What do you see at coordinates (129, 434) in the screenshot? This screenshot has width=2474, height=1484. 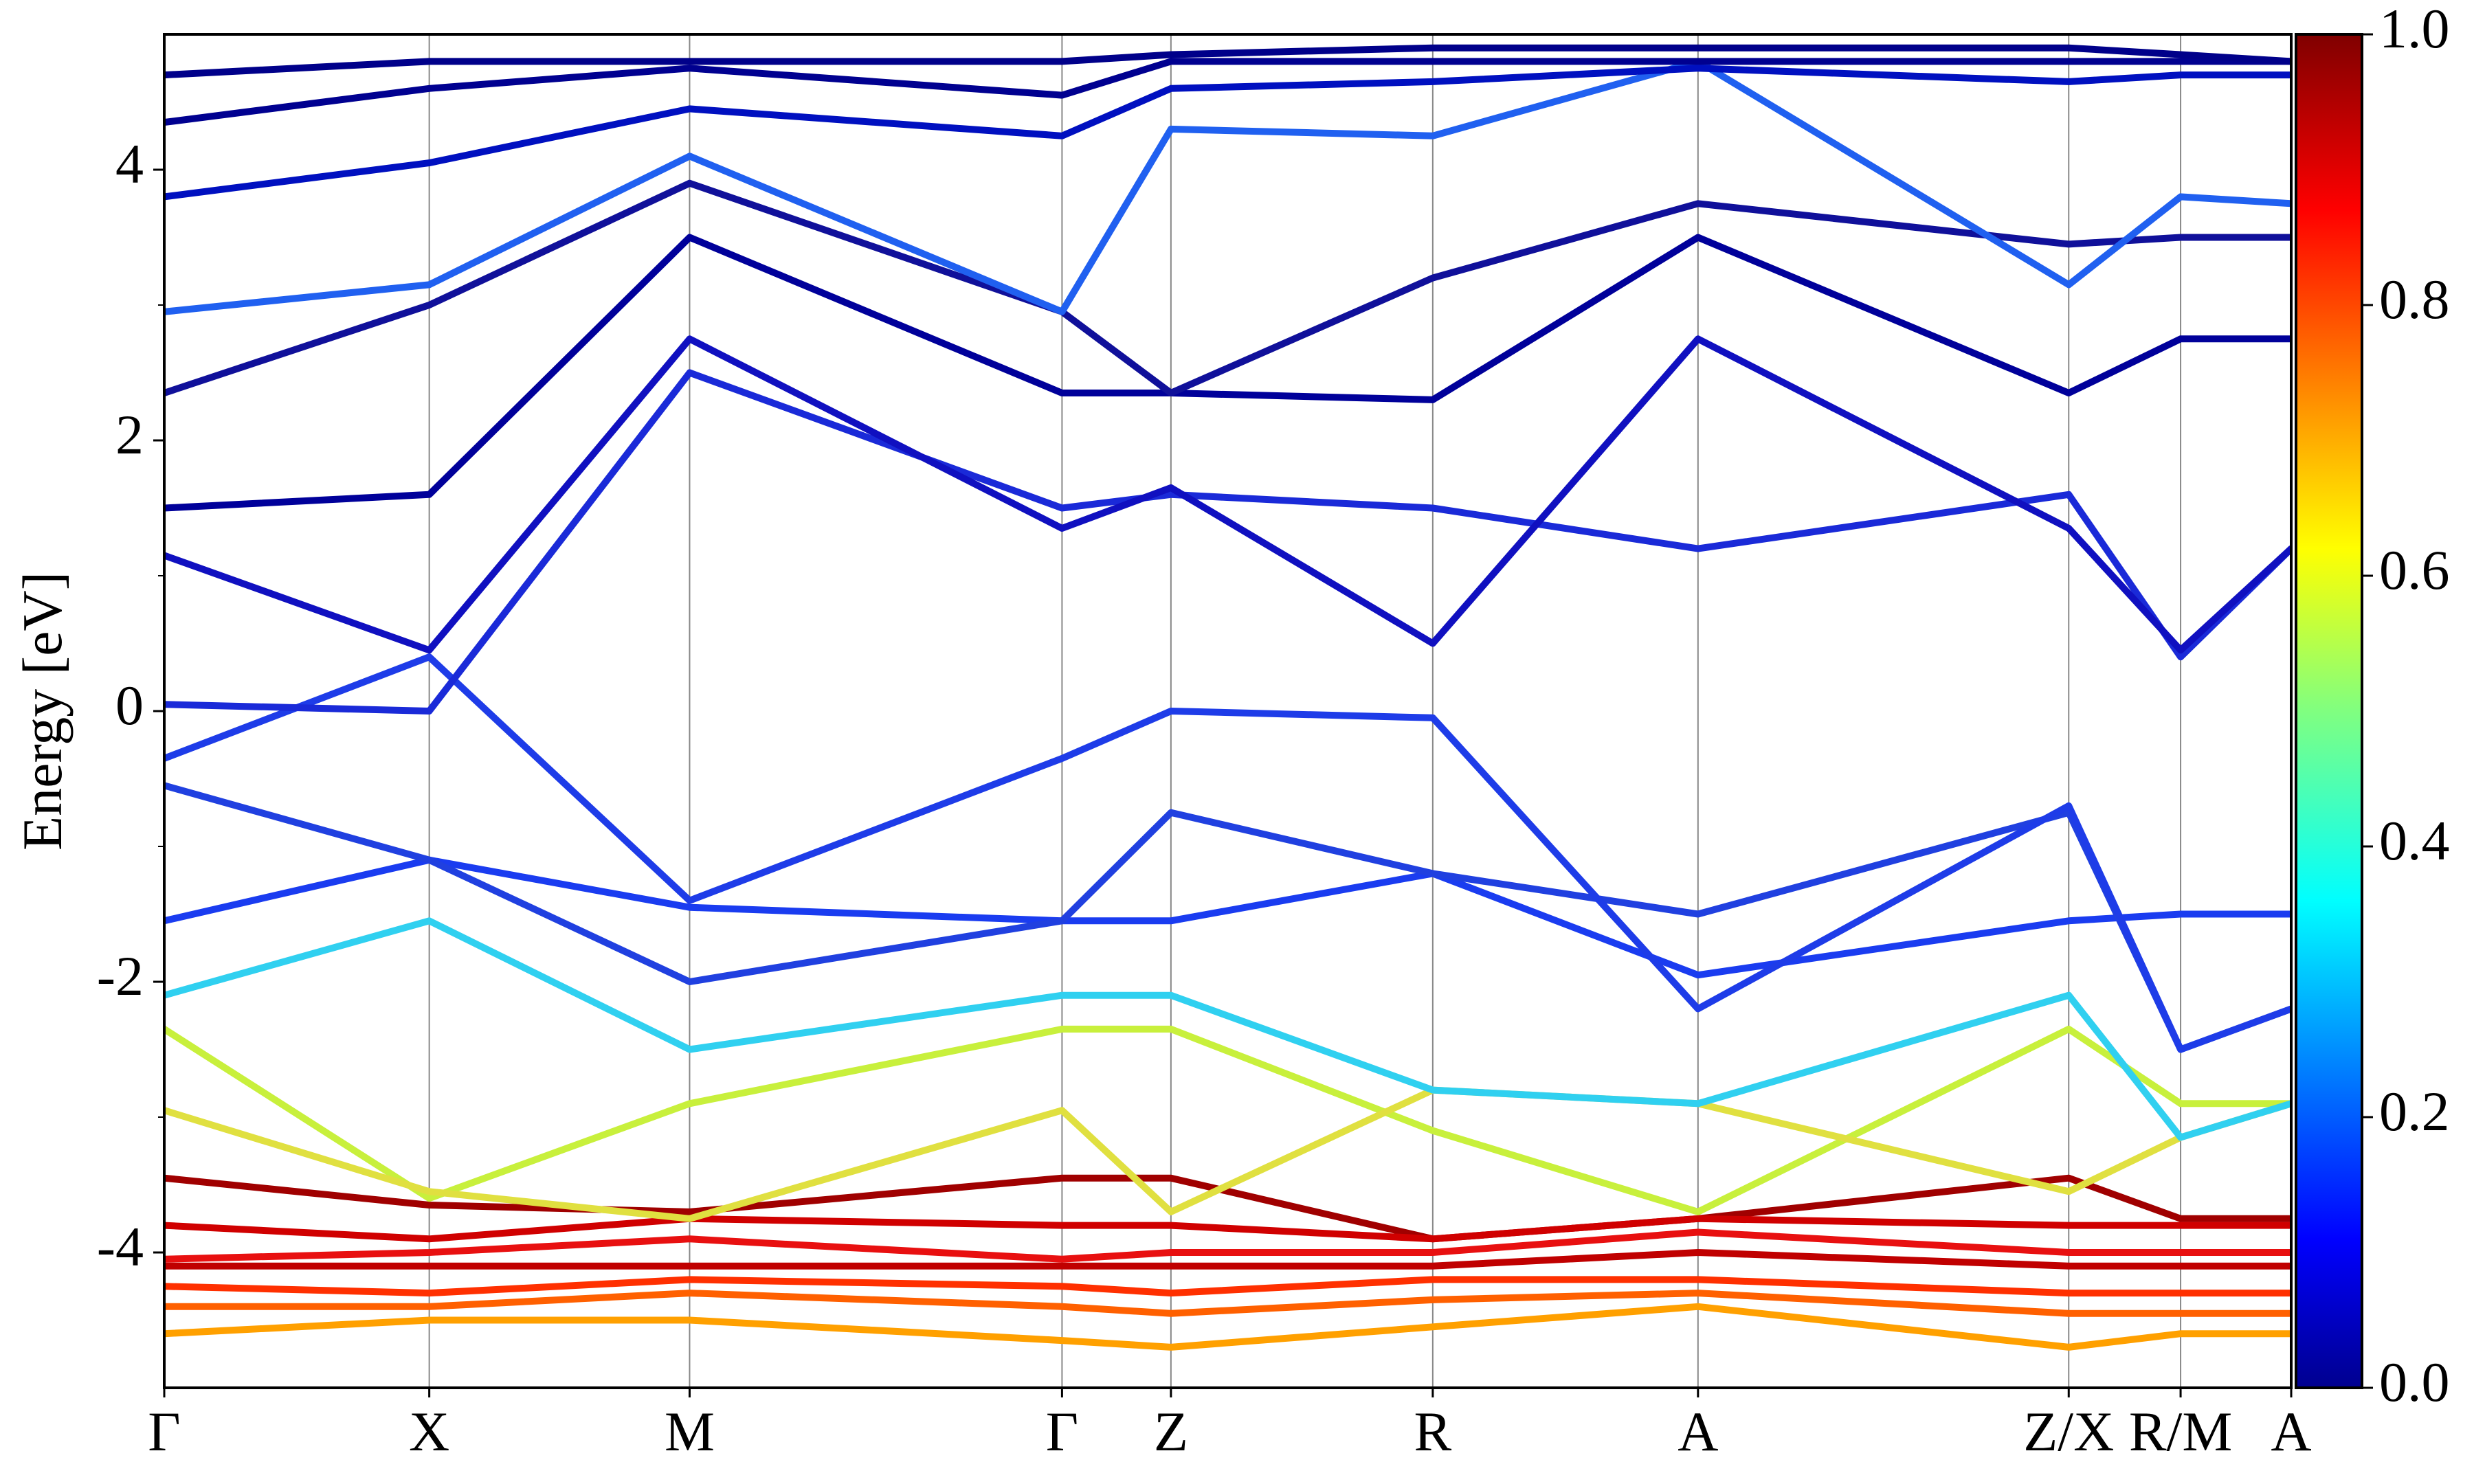 I see `y-tick-label: 2` at bounding box center [129, 434].